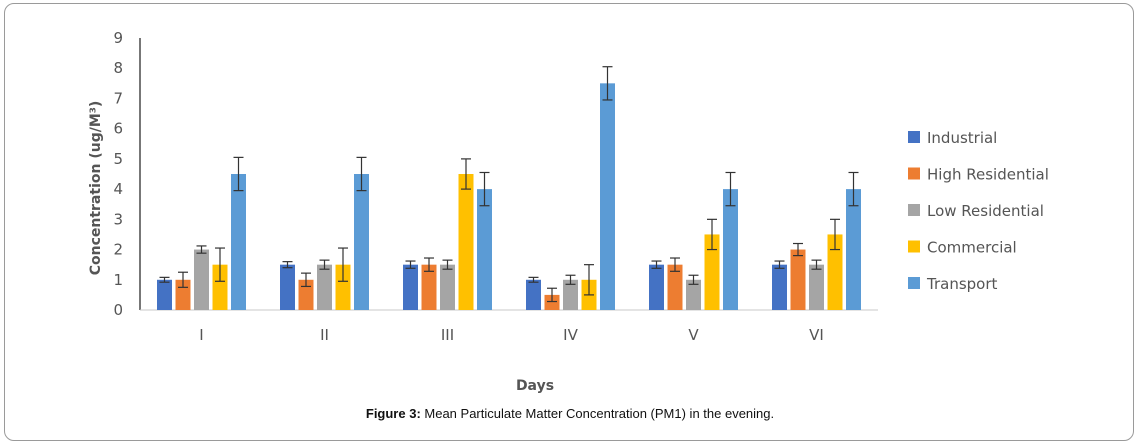 The image size is (1140, 446). Describe the element at coordinates (962, 284) in the screenshot. I see `legend-label: Transport` at that location.